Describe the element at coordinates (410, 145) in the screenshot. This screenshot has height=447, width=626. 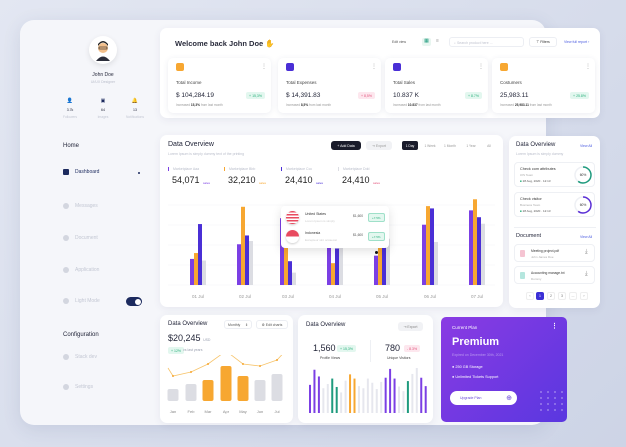
I see `range-tab-1-day: 1 Day` at that location.